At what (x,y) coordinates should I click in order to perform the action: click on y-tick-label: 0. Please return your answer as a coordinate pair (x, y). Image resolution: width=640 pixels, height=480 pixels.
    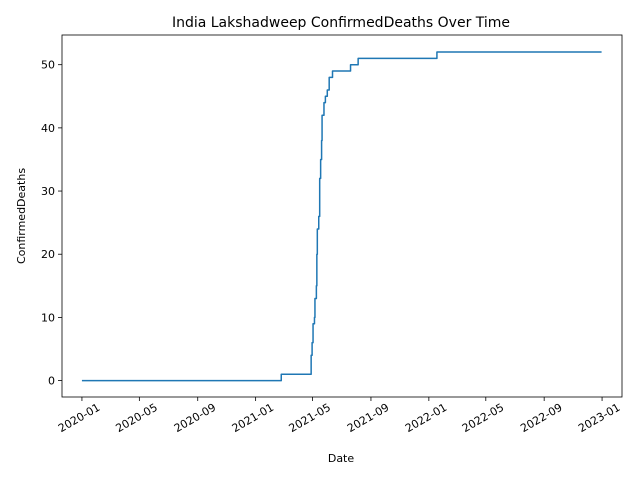
    Looking at the image, I should click on (51, 381).